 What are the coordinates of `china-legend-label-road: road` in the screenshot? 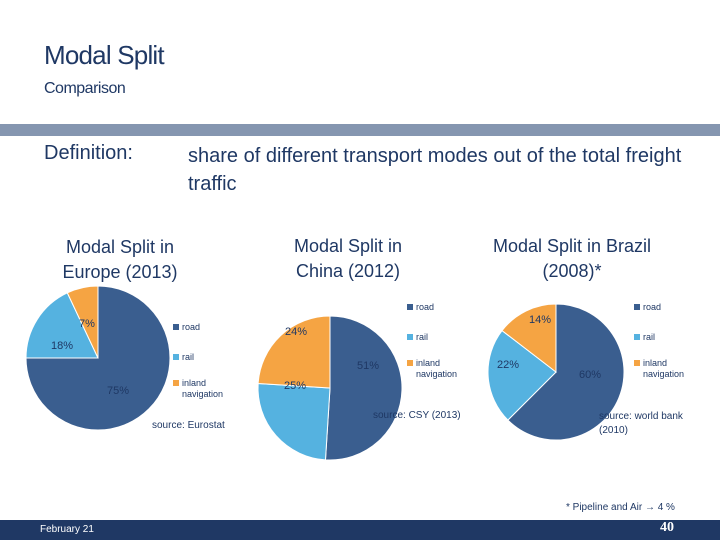 It's located at (425, 307).